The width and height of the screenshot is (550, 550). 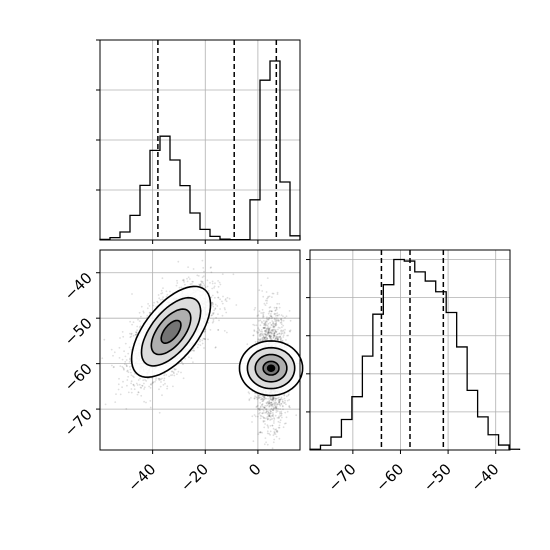 I want to click on panel-top-left, so click(x=198, y=141).